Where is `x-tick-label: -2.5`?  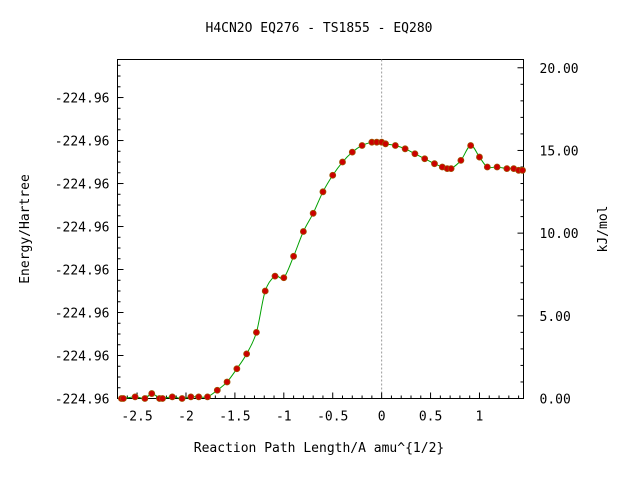
x-tick-label: -2.5 is located at coordinates (136, 417).